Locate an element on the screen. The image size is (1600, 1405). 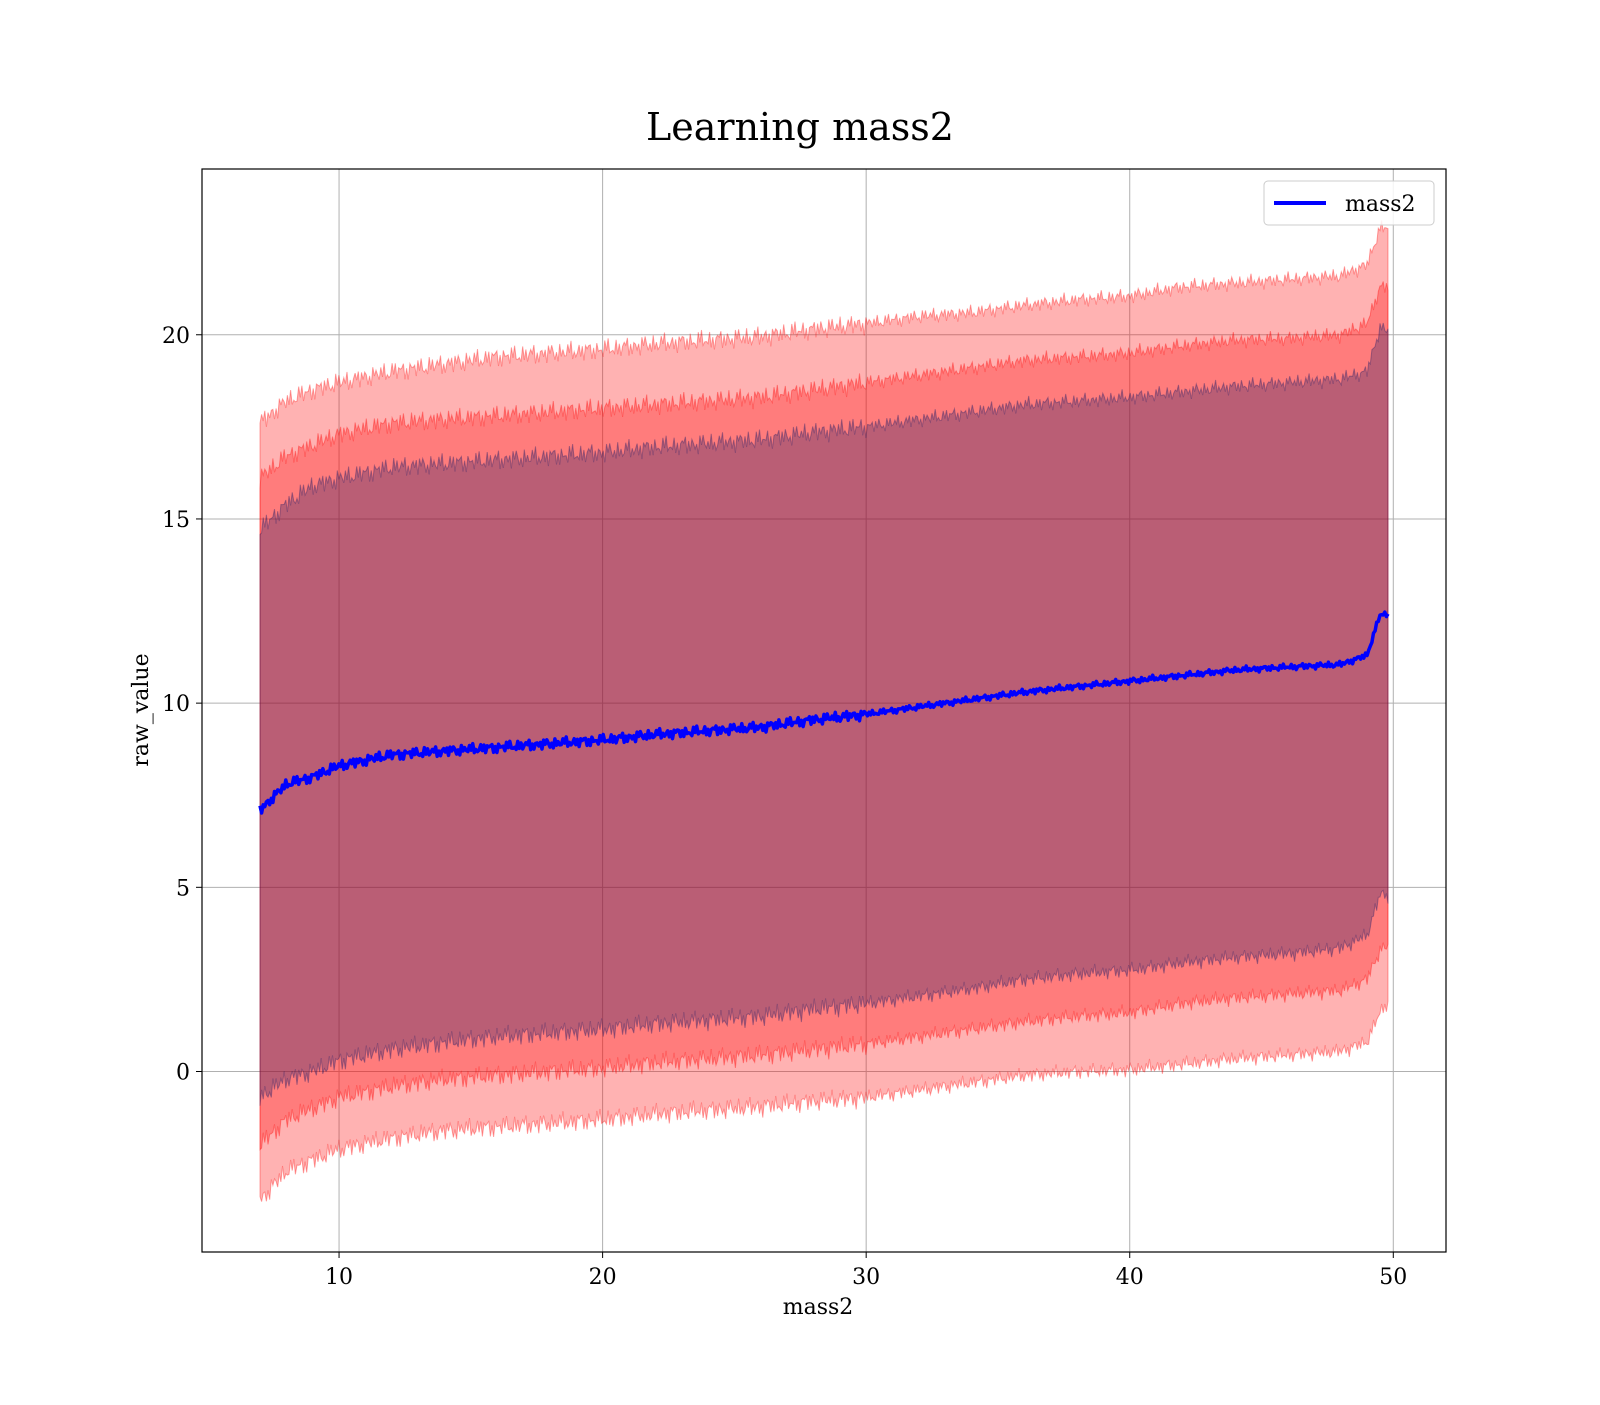
x-tick-label: 50 is located at coordinates (1393, 1277).